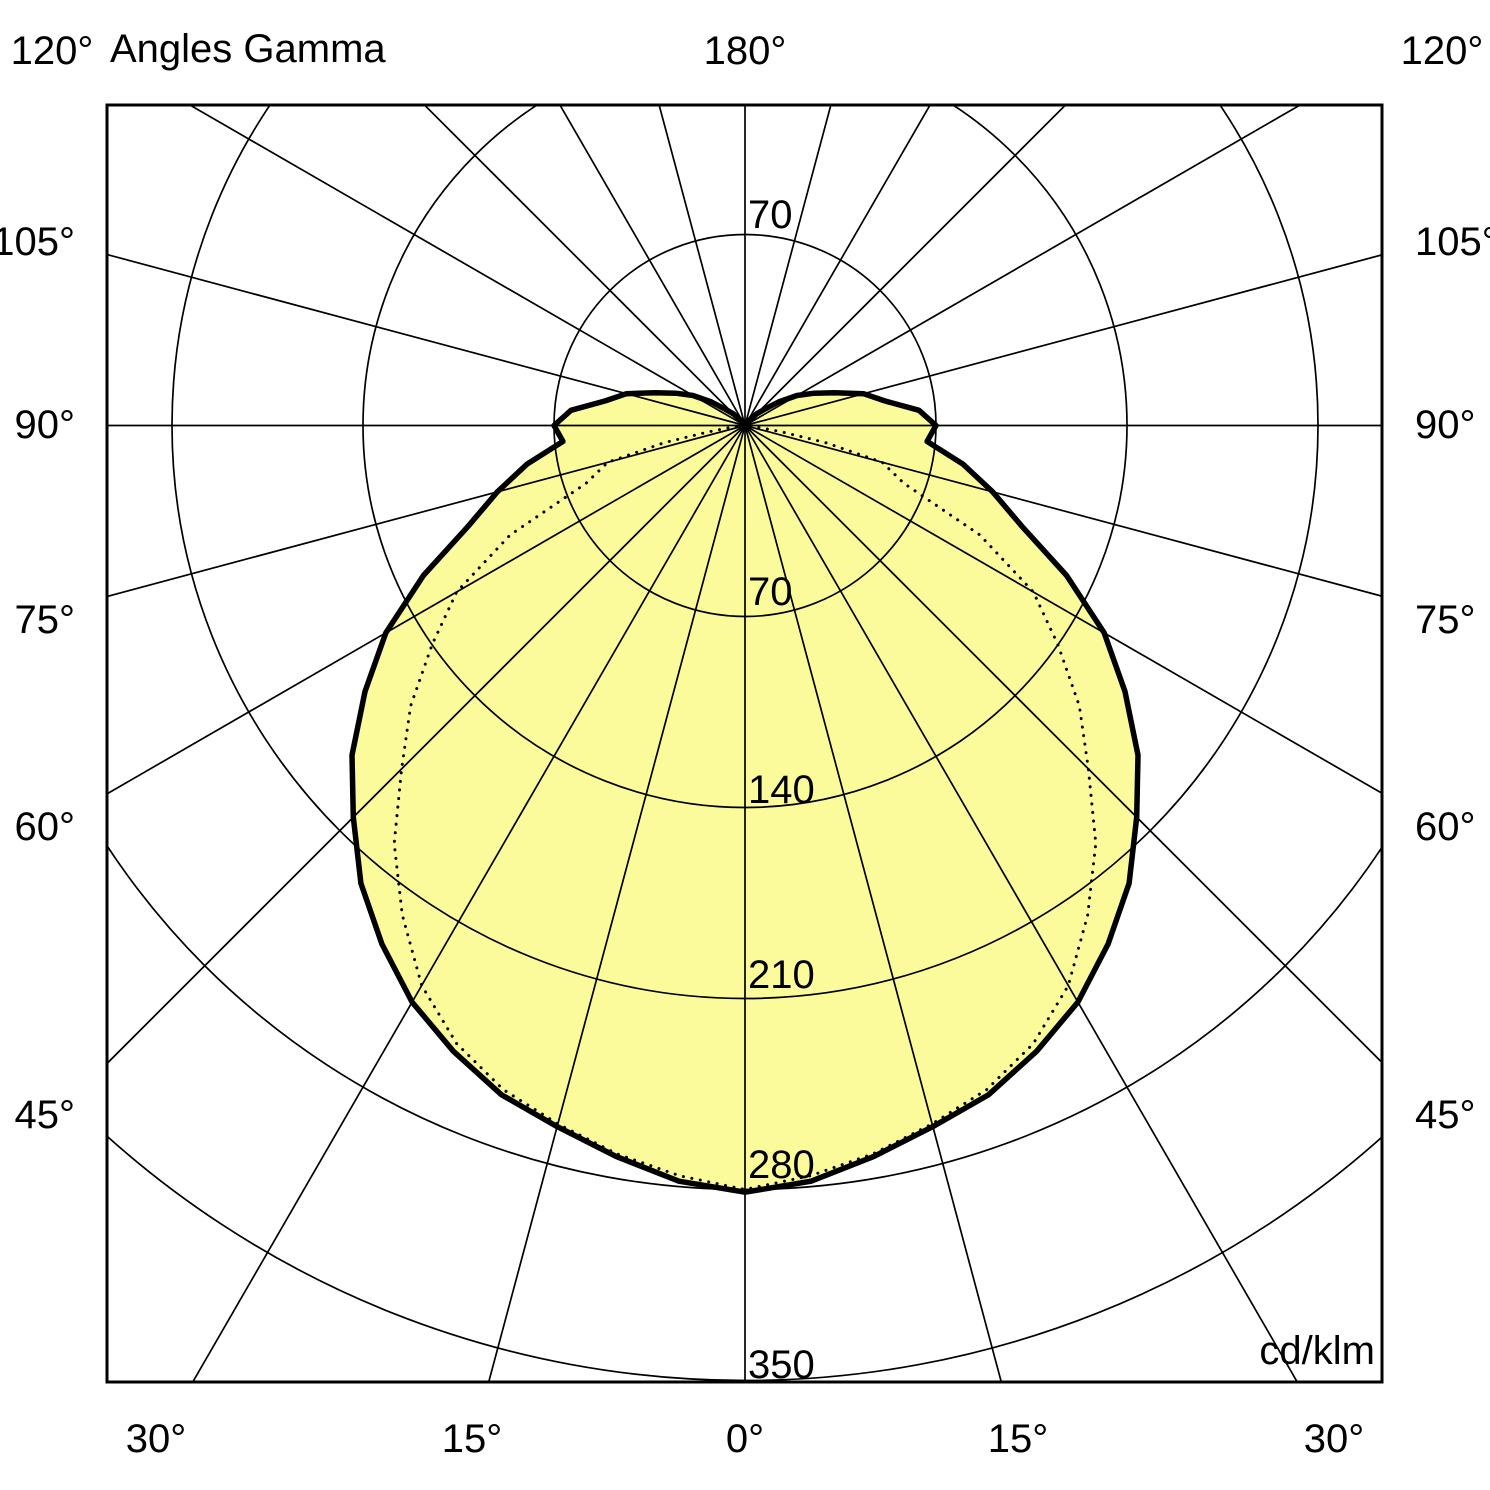 Image resolution: width=1490 pixels, height=1490 pixels. What do you see at coordinates (1334, 1439) in the screenshot?
I see `angle-label-bottom-30-right: 30°` at bounding box center [1334, 1439].